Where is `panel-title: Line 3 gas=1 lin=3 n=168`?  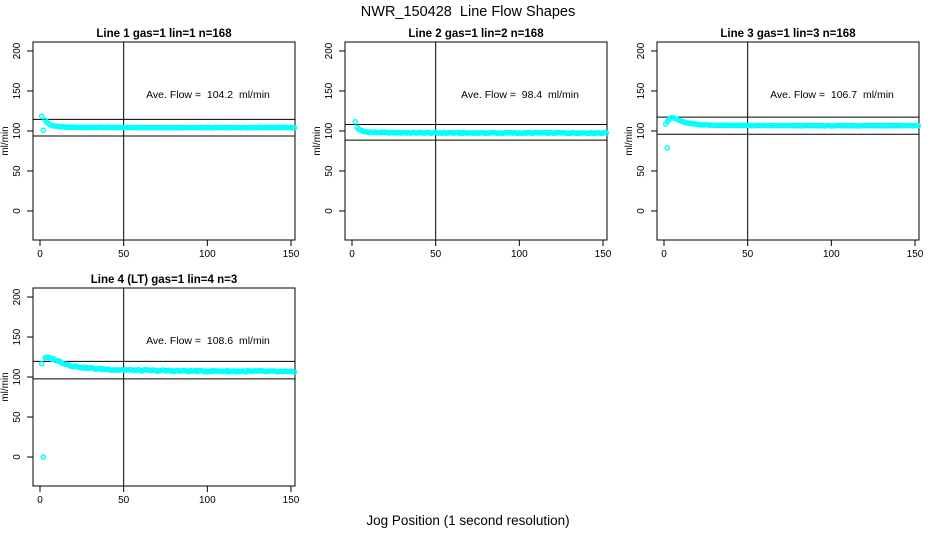 panel-title: Line 3 gas=1 lin=3 n=168 is located at coordinates (788, 34).